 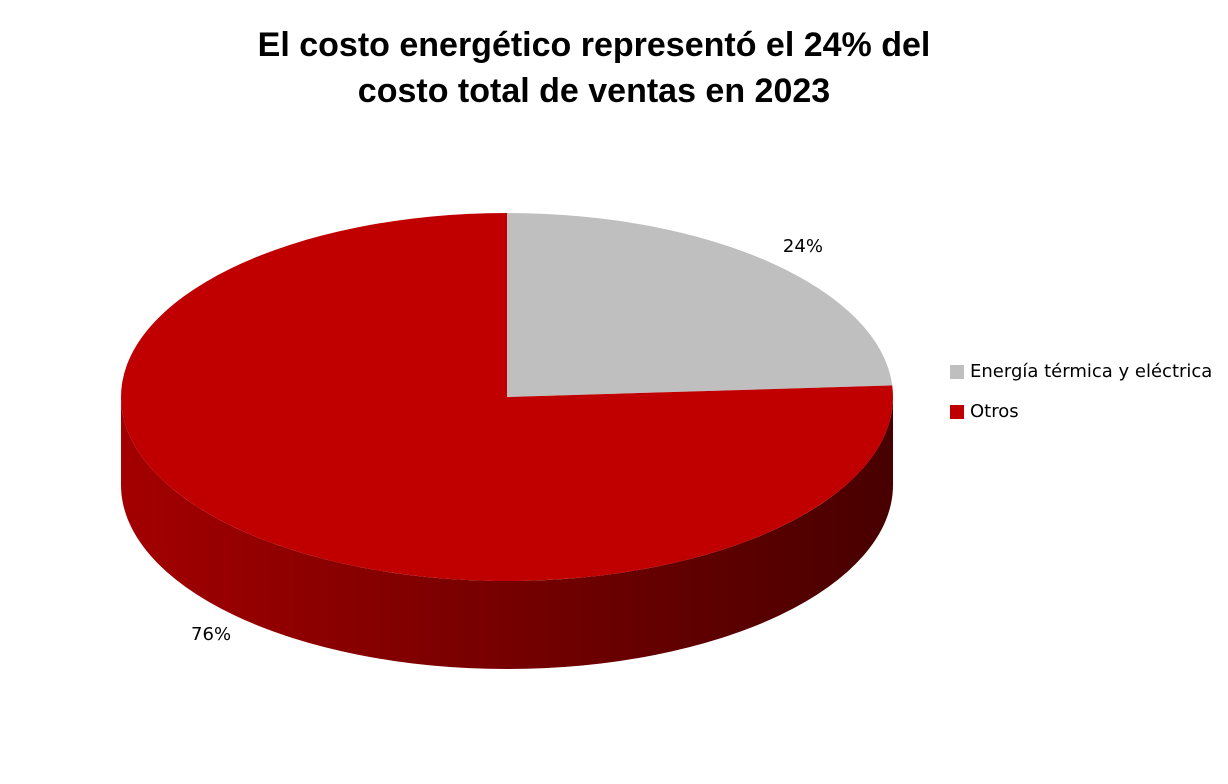 What do you see at coordinates (803, 246) in the screenshot?
I see `data-label: 24%` at bounding box center [803, 246].